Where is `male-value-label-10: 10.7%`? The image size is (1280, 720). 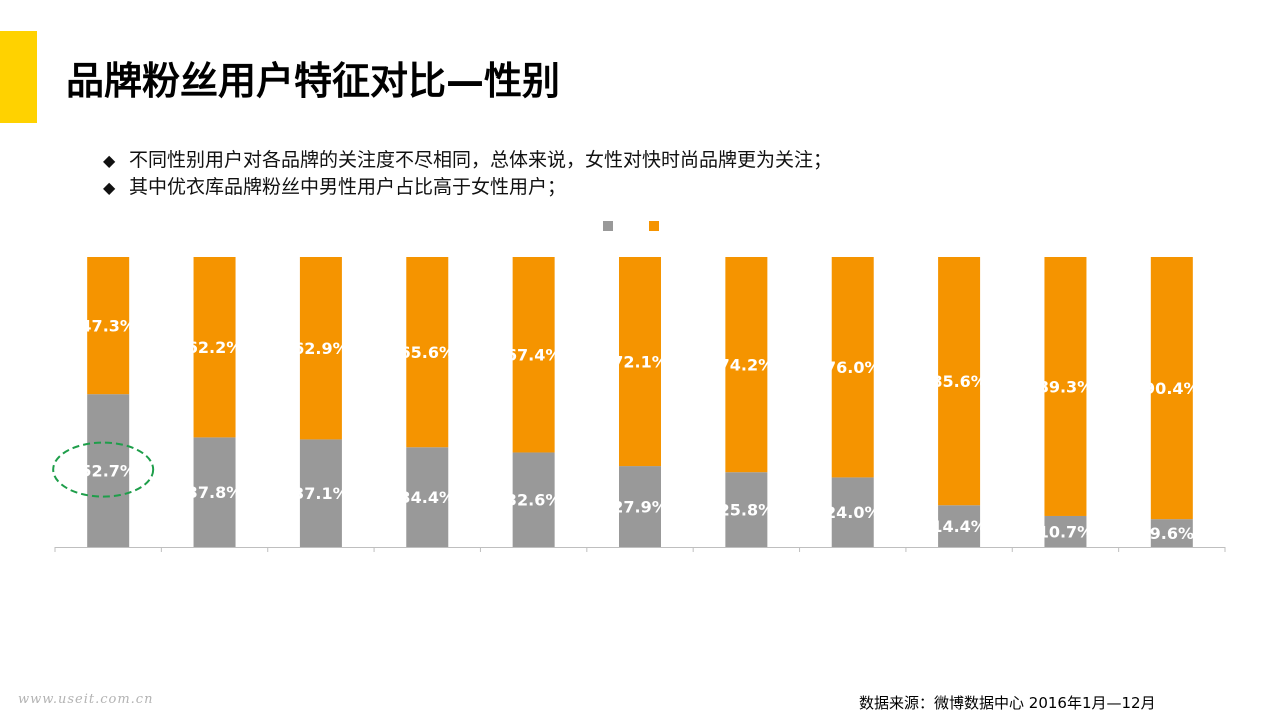 male-value-label-10: 10.7% is located at coordinates (1066, 531).